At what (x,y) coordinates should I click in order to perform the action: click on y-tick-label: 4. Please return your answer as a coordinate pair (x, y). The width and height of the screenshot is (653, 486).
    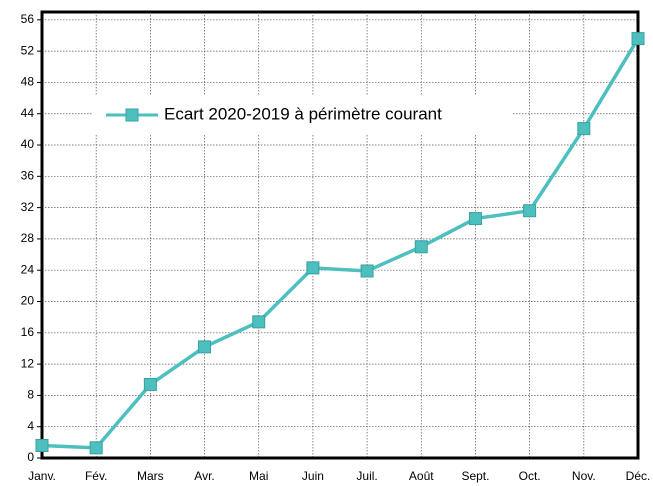
    Looking at the image, I should click on (30, 426).